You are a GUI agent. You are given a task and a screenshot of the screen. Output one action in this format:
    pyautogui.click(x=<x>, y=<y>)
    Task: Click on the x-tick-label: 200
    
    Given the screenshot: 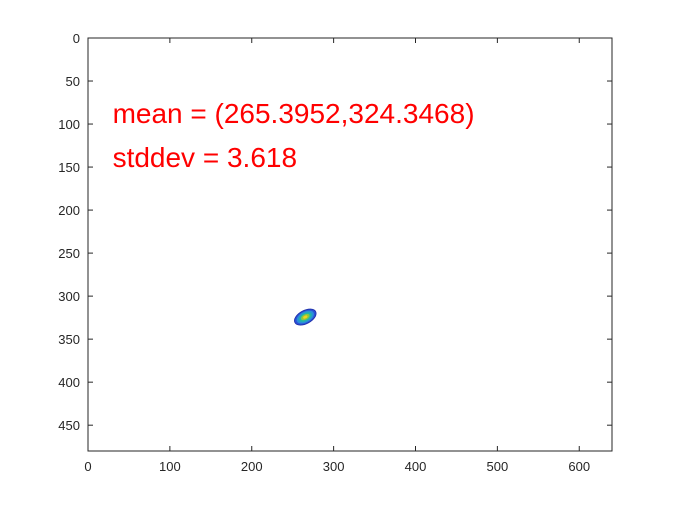 What is the action you would take?
    pyautogui.click(x=252, y=466)
    